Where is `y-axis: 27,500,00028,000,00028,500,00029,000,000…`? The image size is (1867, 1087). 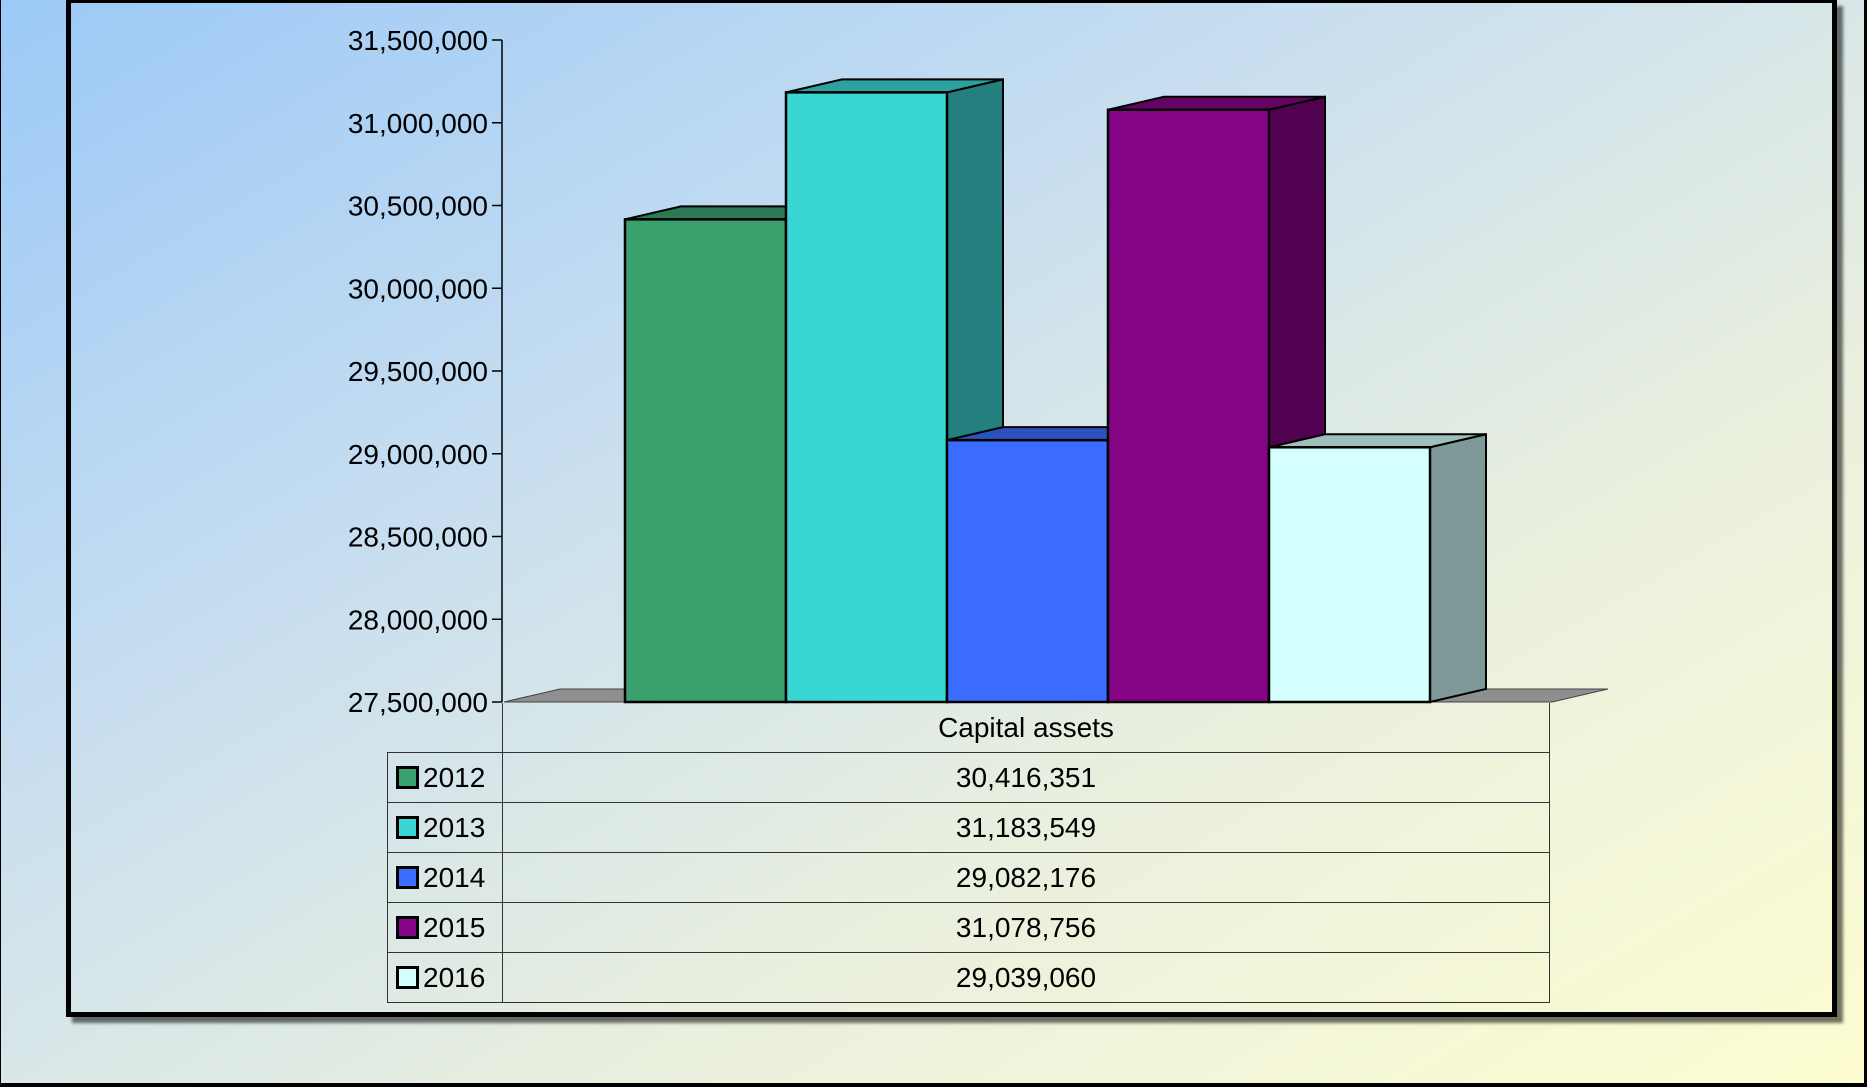
y-axis: 27,500,00028,000,00028,500,00029,000,000… is located at coordinates (425, 371).